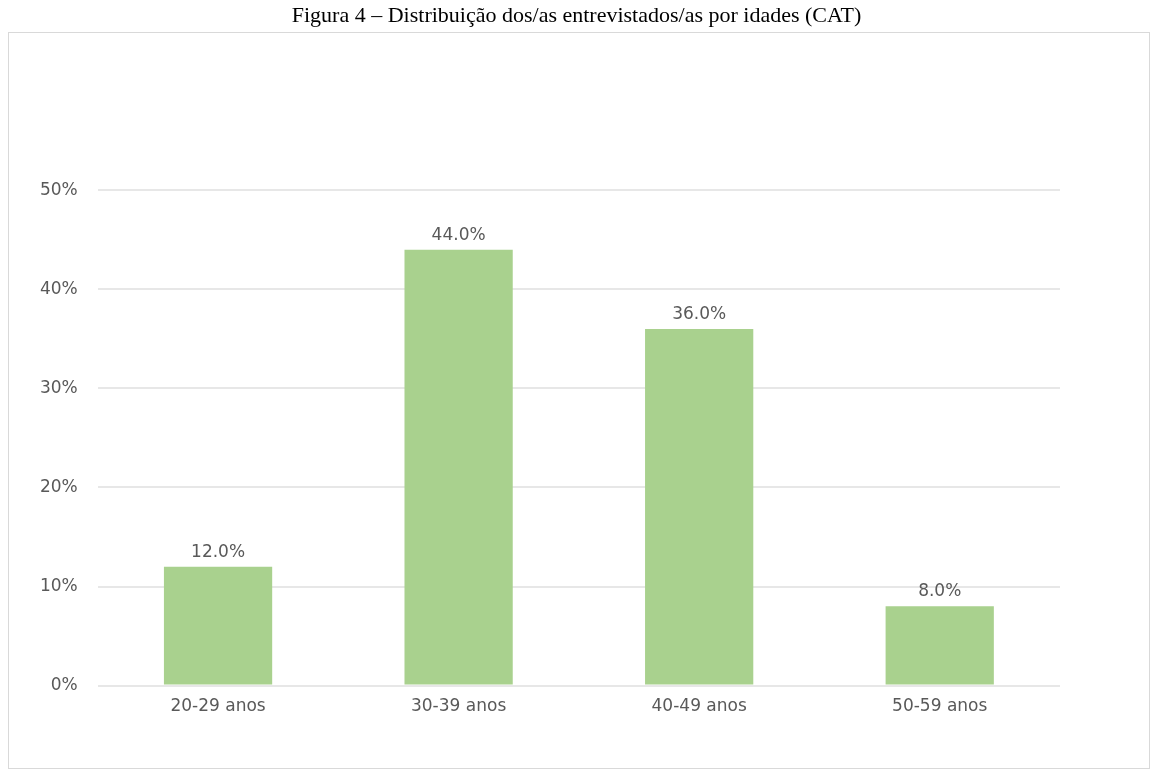 Image resolution: width=1153 pixels, height=772 pixels. Describe the element at coordinates (64, 684) in the screenshot. I see `y-tick-label: 0%` at that location.